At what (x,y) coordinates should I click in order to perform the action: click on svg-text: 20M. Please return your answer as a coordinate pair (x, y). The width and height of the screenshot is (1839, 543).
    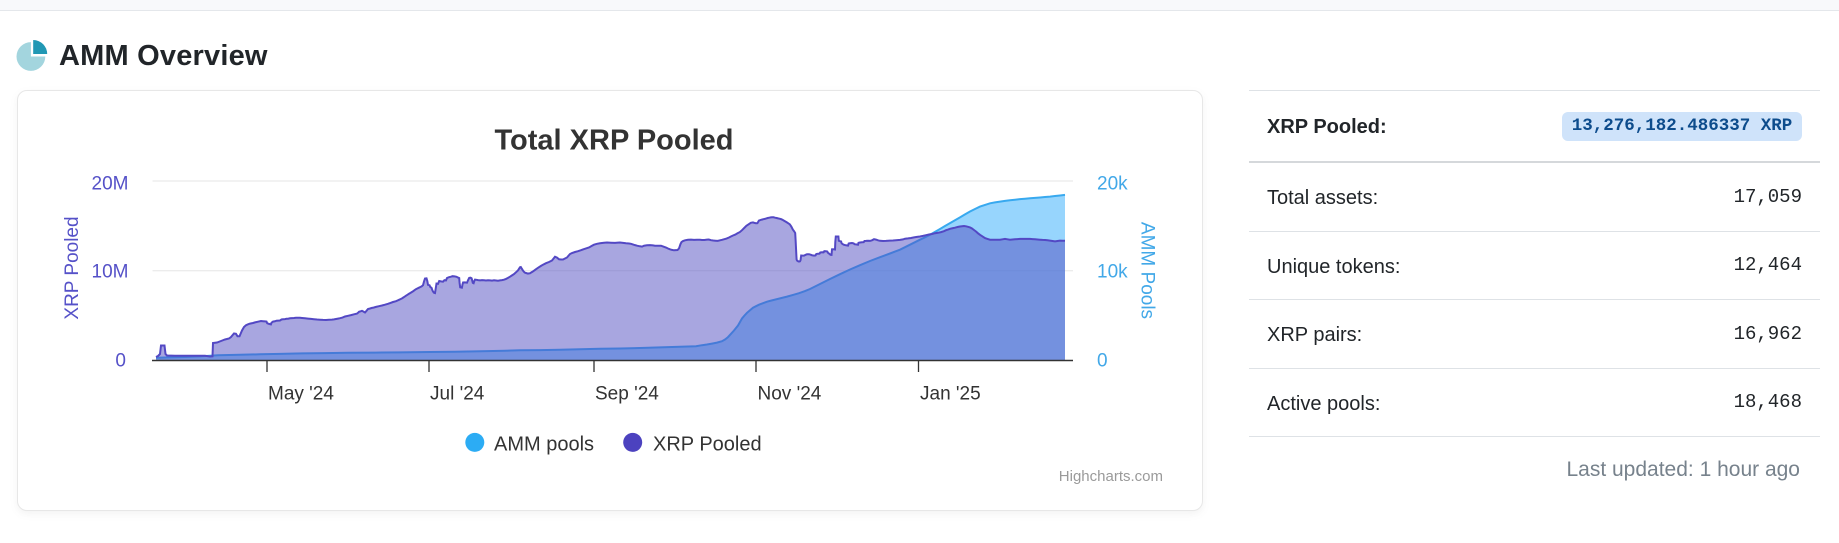
    Looking at the image, I should click on (110, 184).